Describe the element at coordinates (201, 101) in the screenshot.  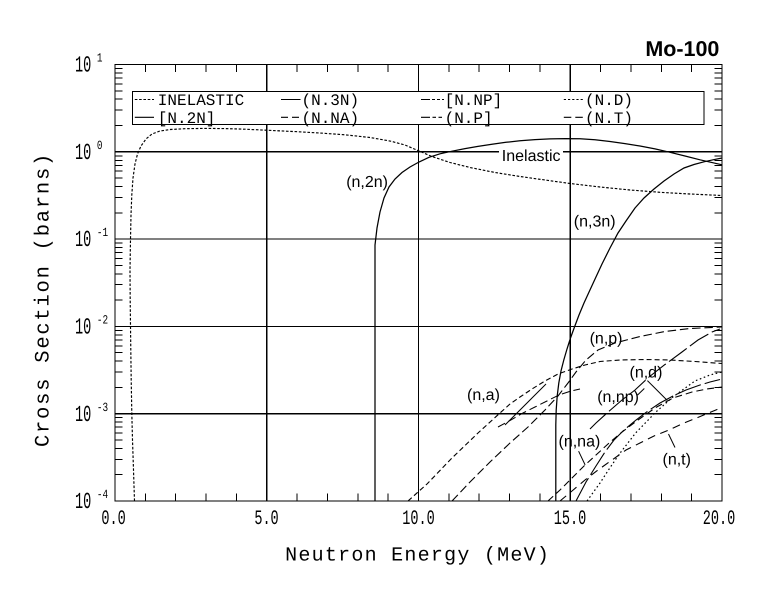
I see `svg-text: INELASTIC` at that location.